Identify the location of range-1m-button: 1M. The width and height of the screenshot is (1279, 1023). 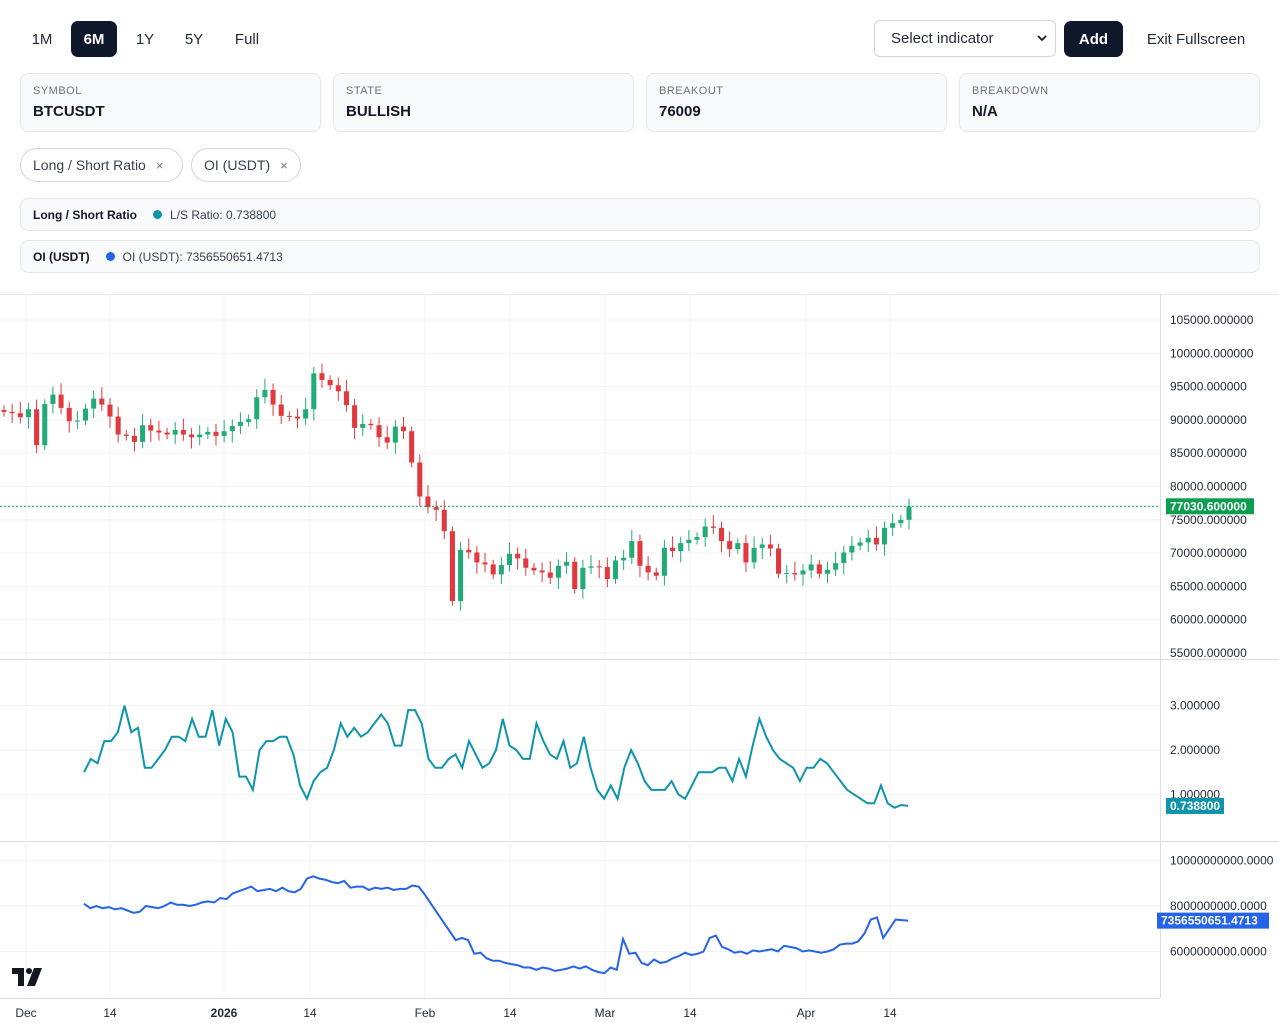
(42, 39).